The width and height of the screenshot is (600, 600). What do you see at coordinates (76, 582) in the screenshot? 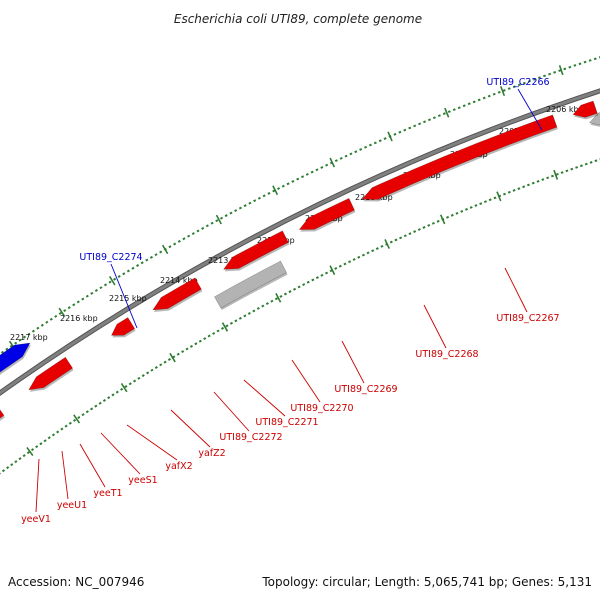
I see `accession-text: Accession: NC_007946` at bounding box center [76, 582].